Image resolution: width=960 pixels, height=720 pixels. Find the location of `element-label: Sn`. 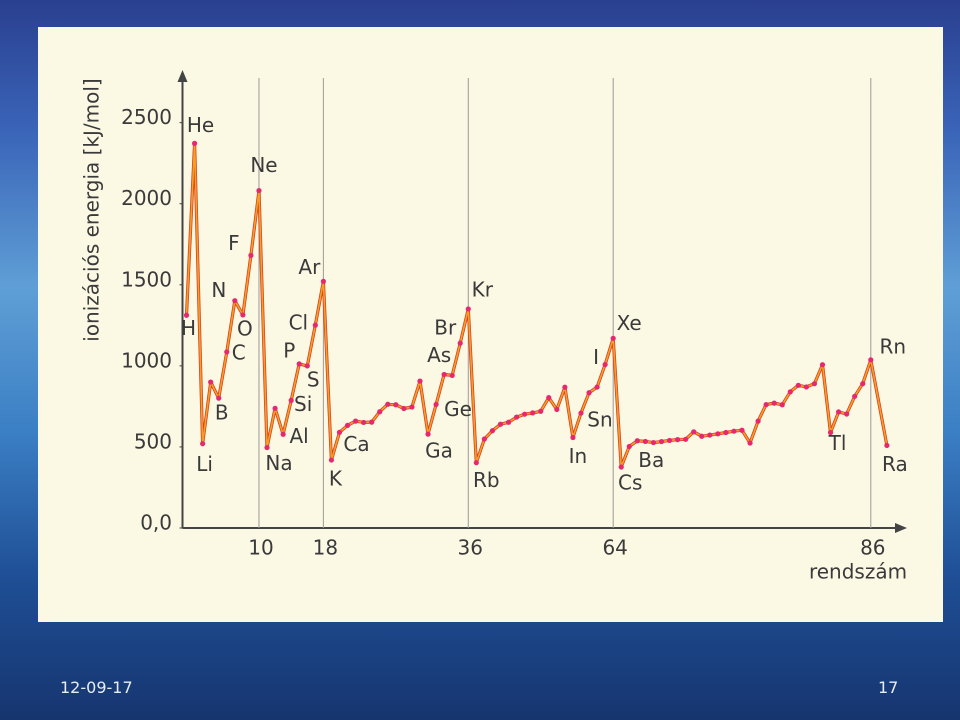

element-label: Sn is located at coordinates (599, 420).